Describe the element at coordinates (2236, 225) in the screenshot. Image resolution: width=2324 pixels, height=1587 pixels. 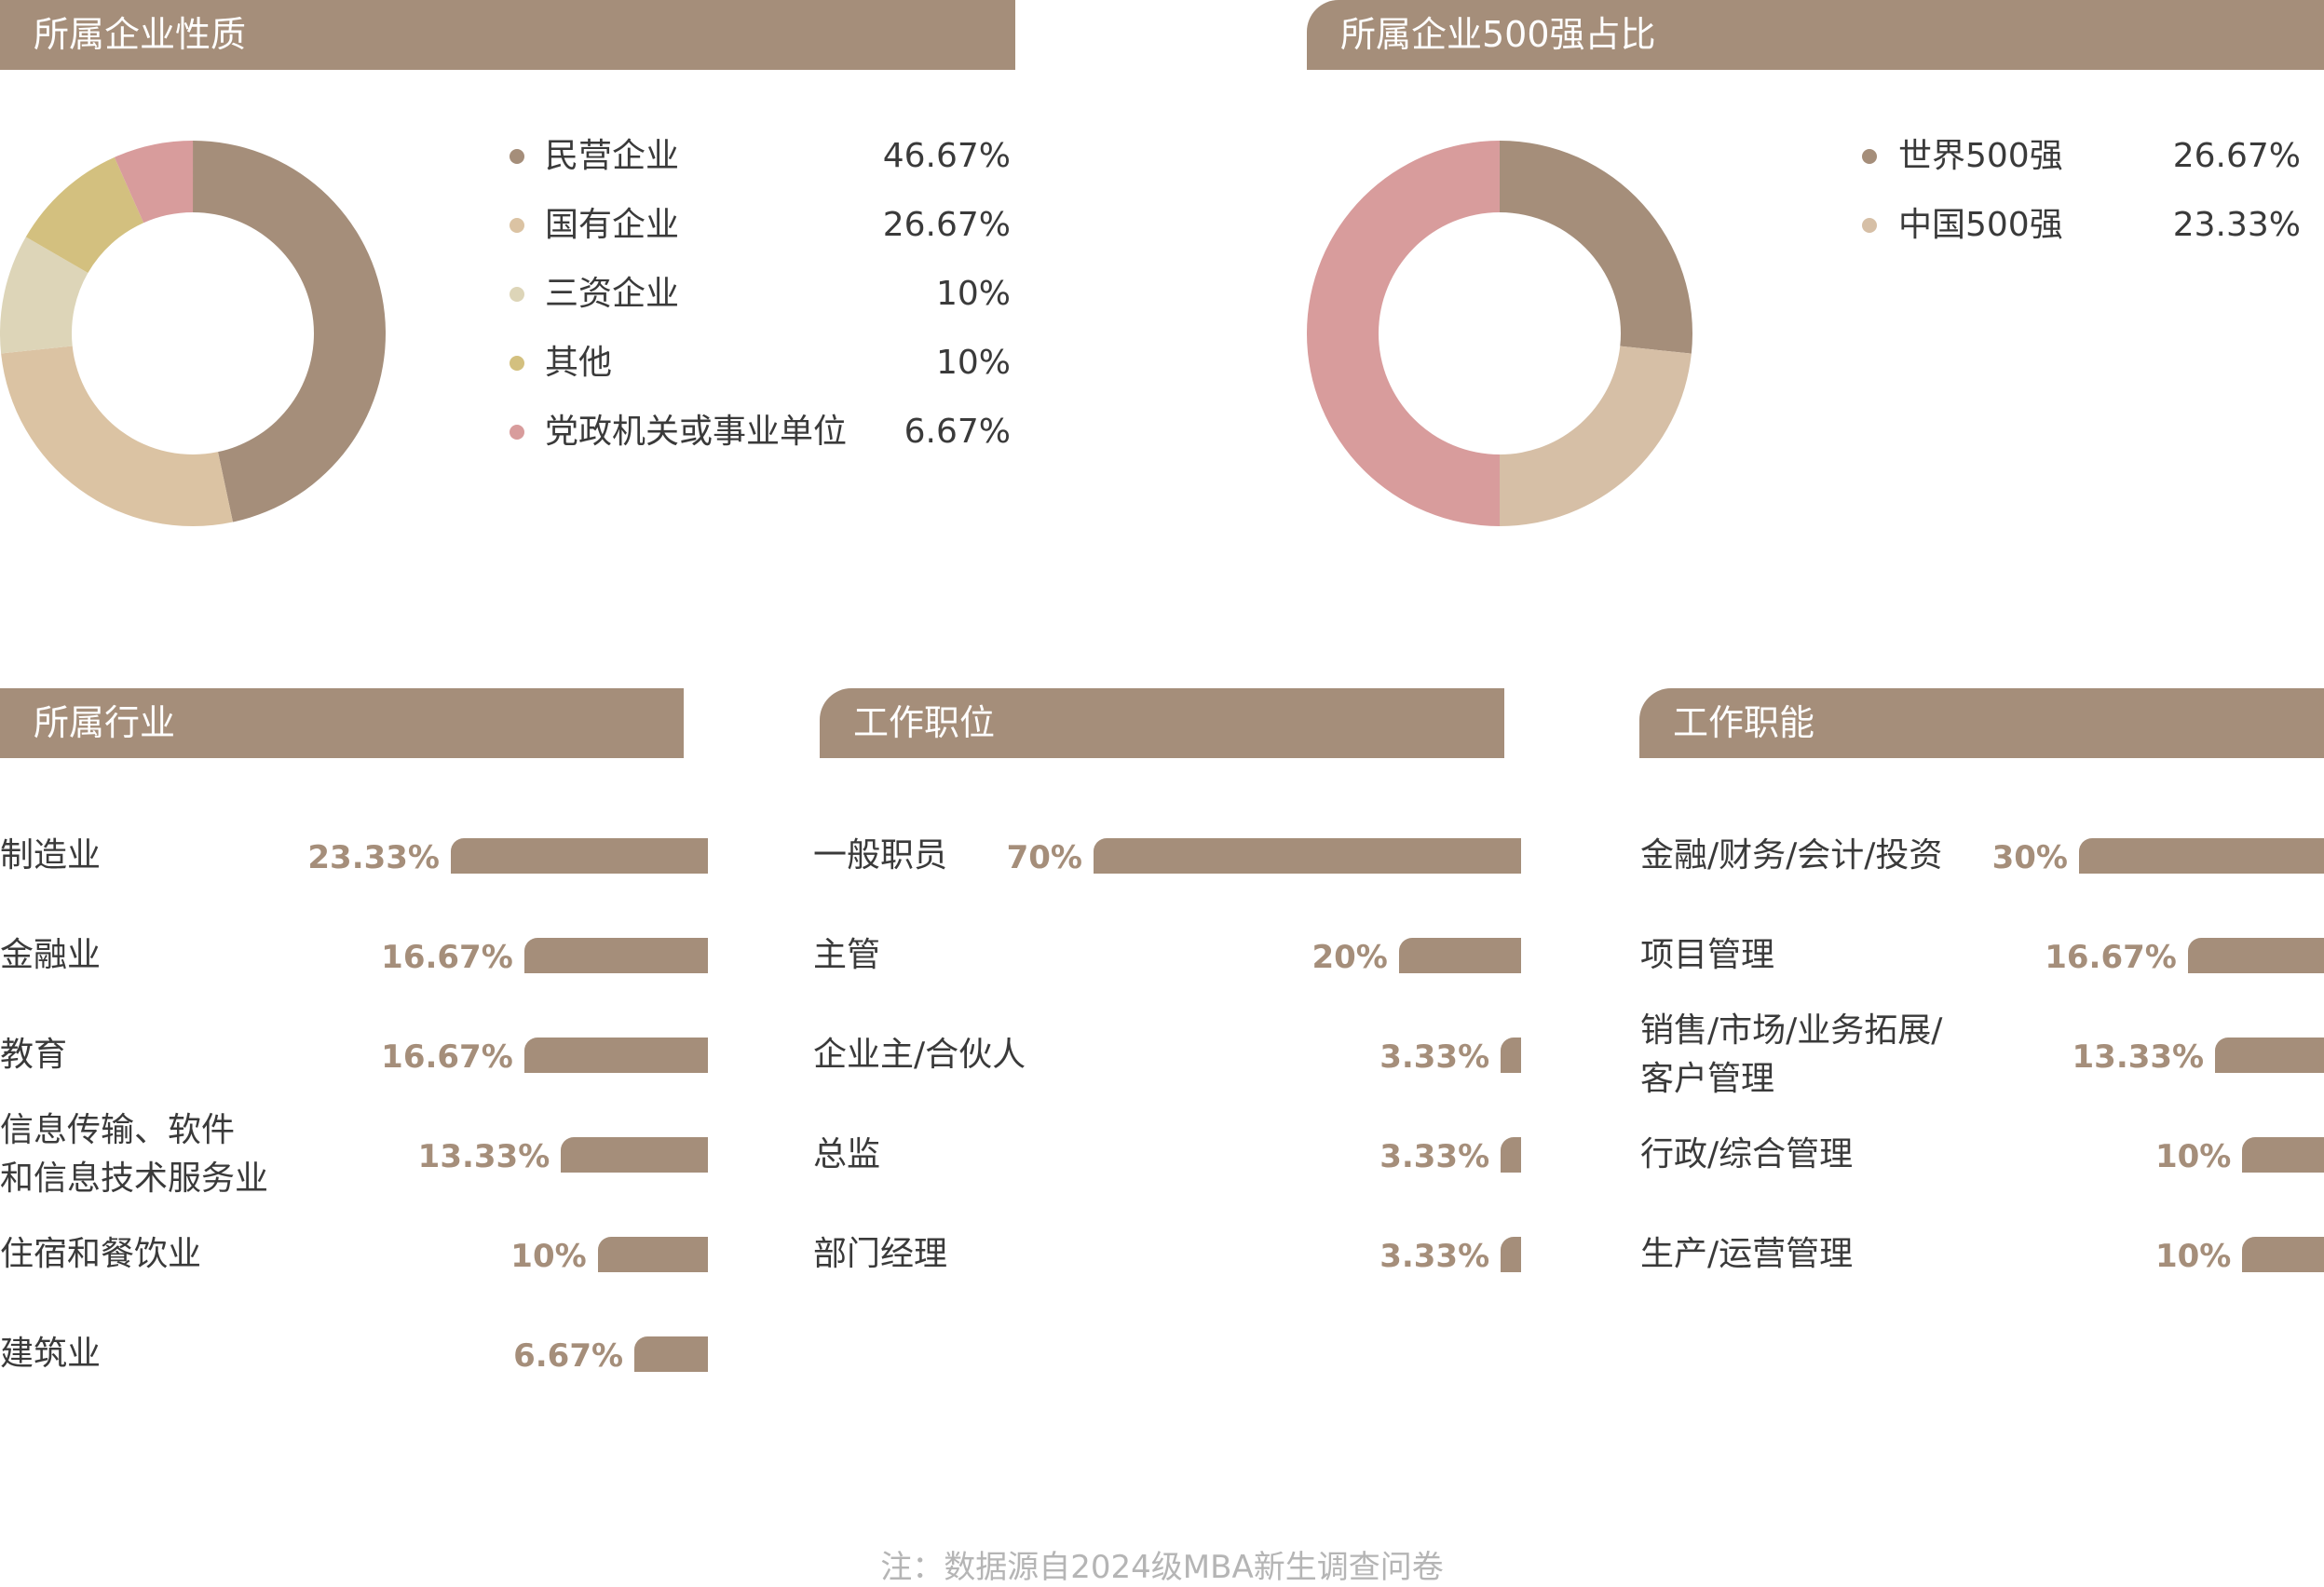
I see `top500-legend-value: 23.33%` at that location.